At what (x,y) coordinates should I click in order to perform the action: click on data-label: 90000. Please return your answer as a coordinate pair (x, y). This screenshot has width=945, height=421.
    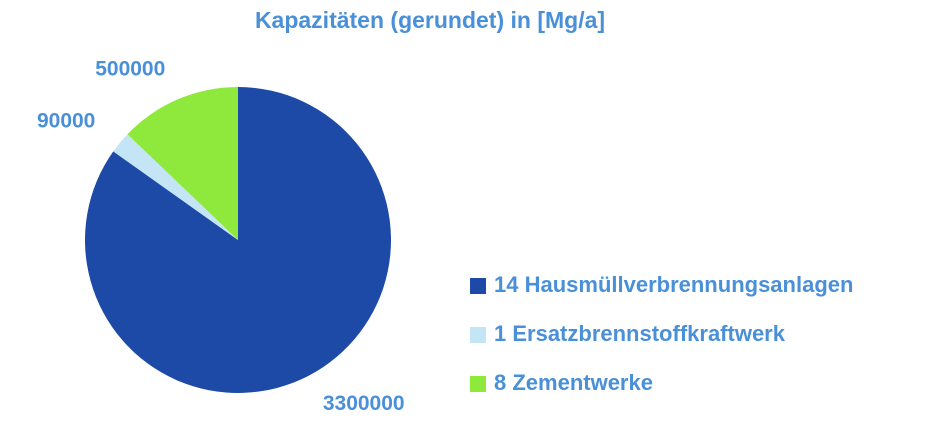
    Looking at the image, I should click on (66, 121).